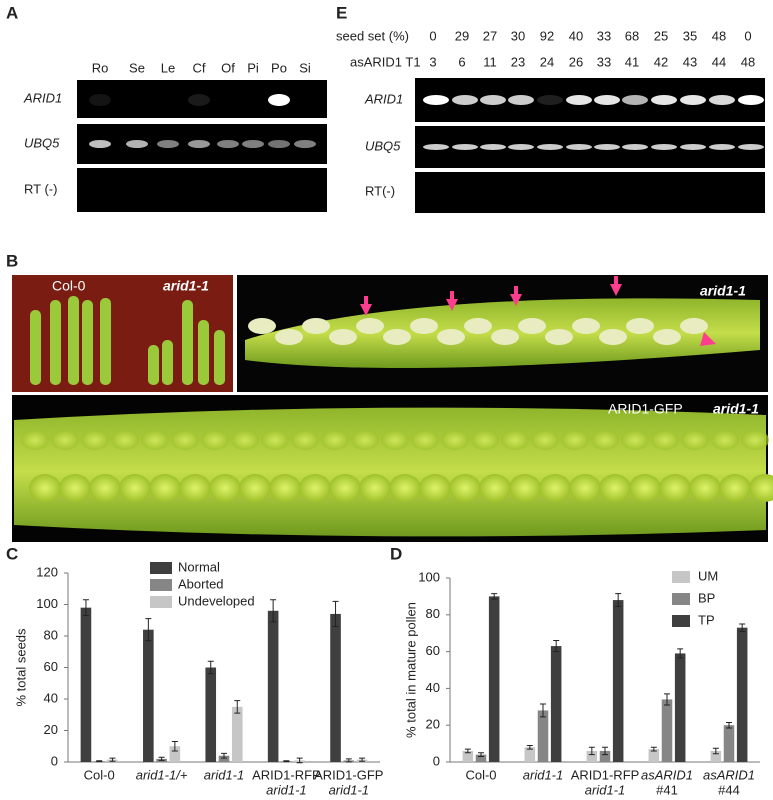  What do you see at coordinates (708, 339) in the screenshot?
I see `arrow` at bounding box center [708, 339].